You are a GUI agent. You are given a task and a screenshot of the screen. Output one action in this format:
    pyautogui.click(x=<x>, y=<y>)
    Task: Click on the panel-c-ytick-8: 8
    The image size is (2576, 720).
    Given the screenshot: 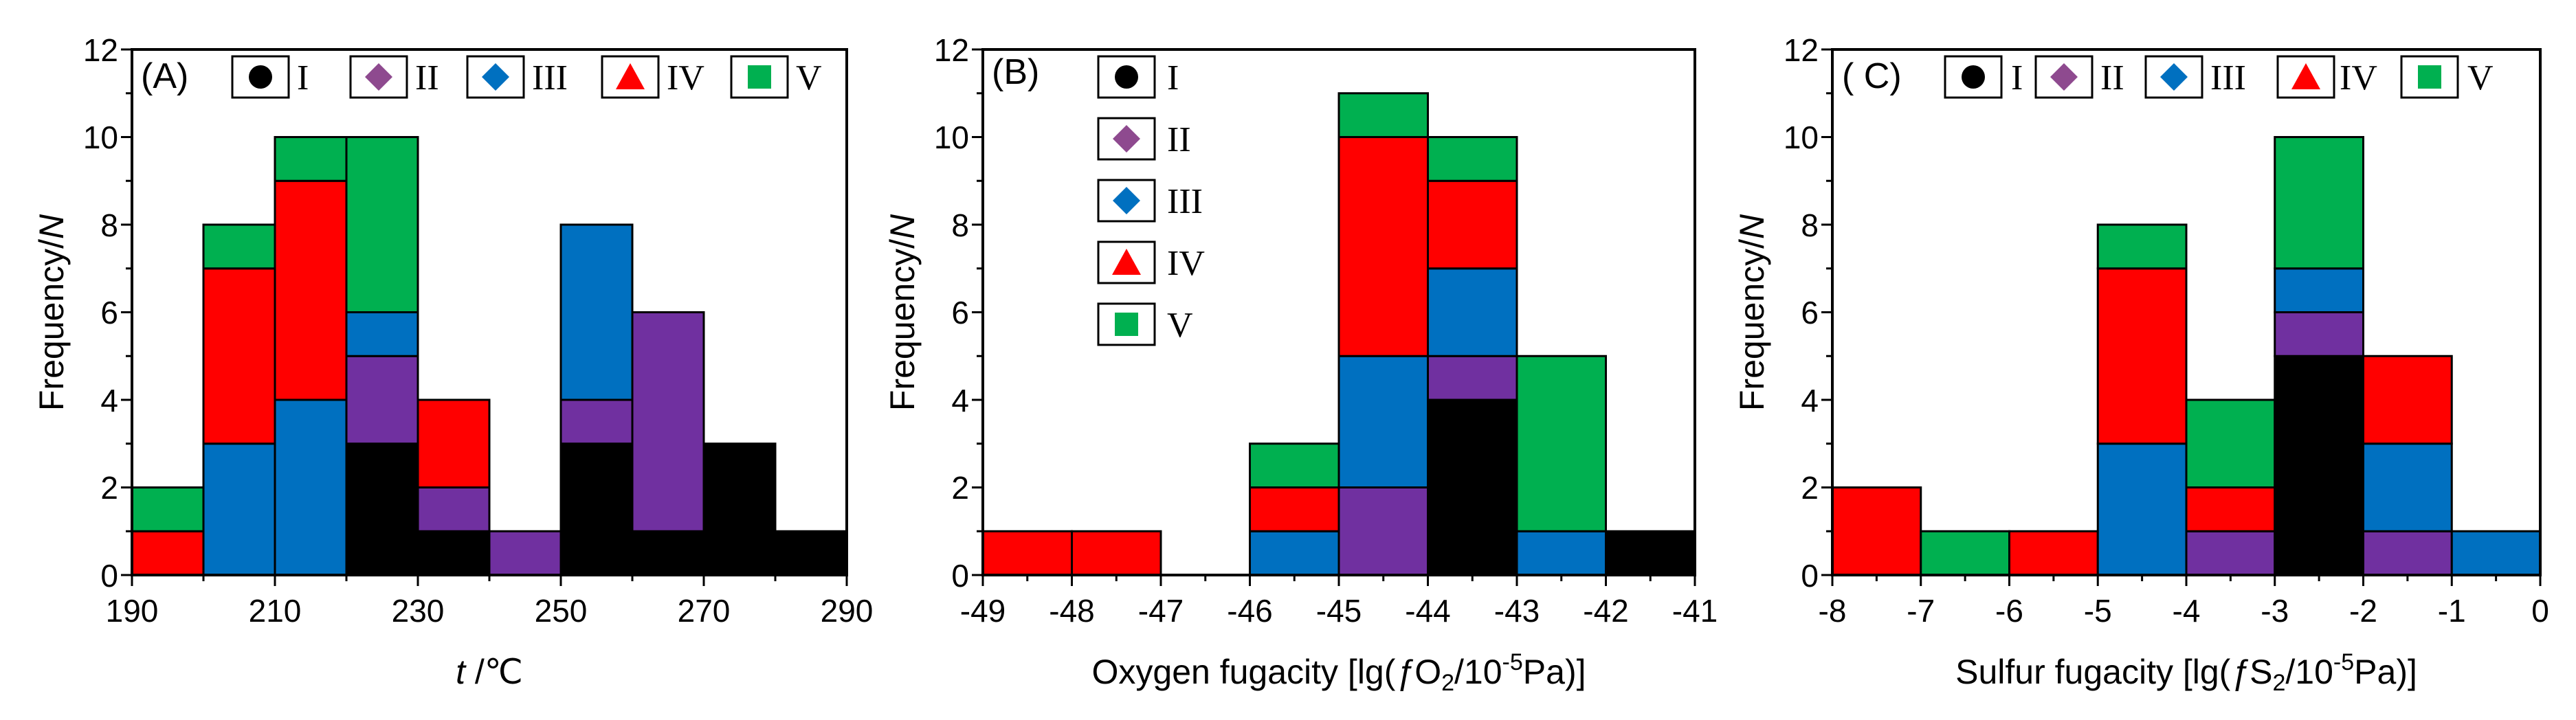 What is the action you would take?
    pyautogui.click(x=1810, y=225)
    